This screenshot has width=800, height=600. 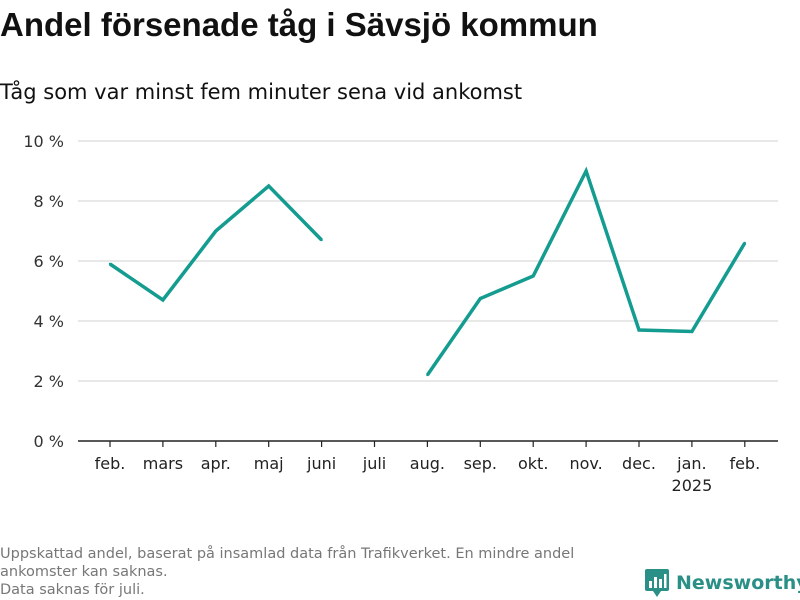 I want to click on x-tick-label: mars, so click(x=163, y=463).